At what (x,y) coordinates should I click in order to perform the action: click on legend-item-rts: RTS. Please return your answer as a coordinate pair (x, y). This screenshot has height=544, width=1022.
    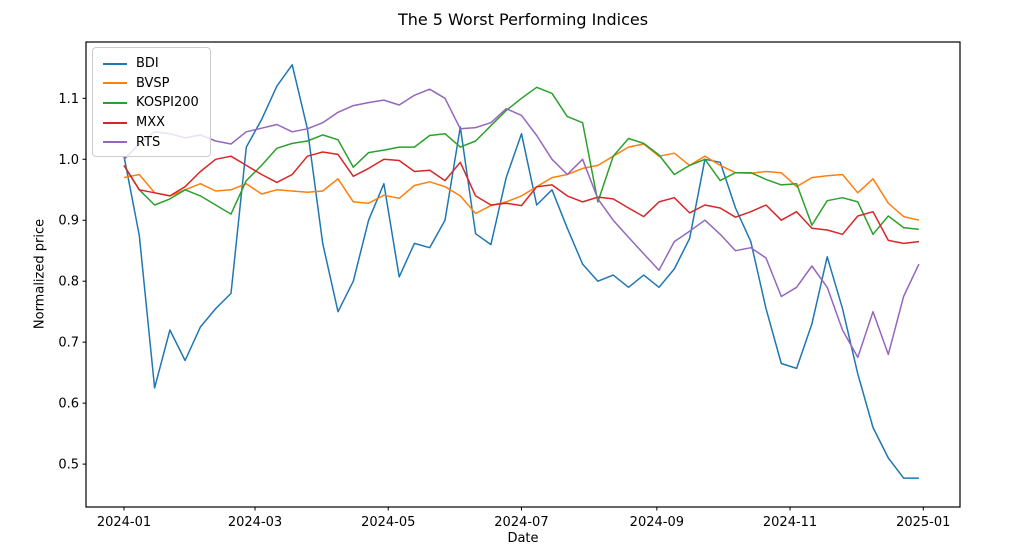
    Looking at the image, I should click on (152, 142).